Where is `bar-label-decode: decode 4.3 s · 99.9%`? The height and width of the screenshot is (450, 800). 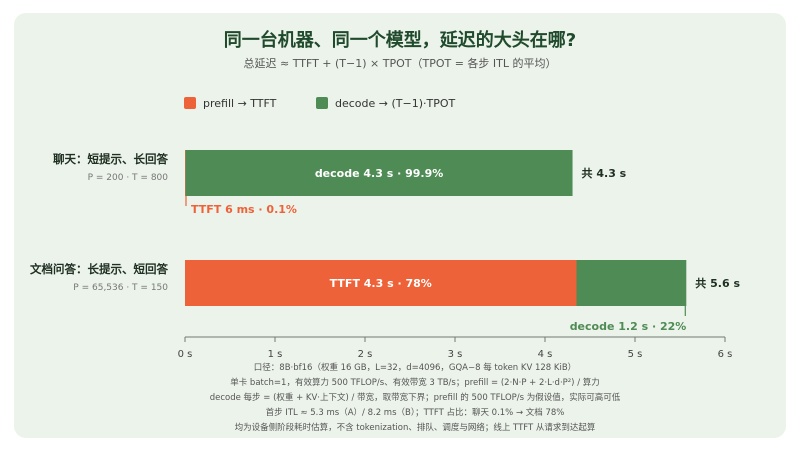 bar-label-decode: decode 4.3 s · 99.9% is located at coordinates (379, 173).